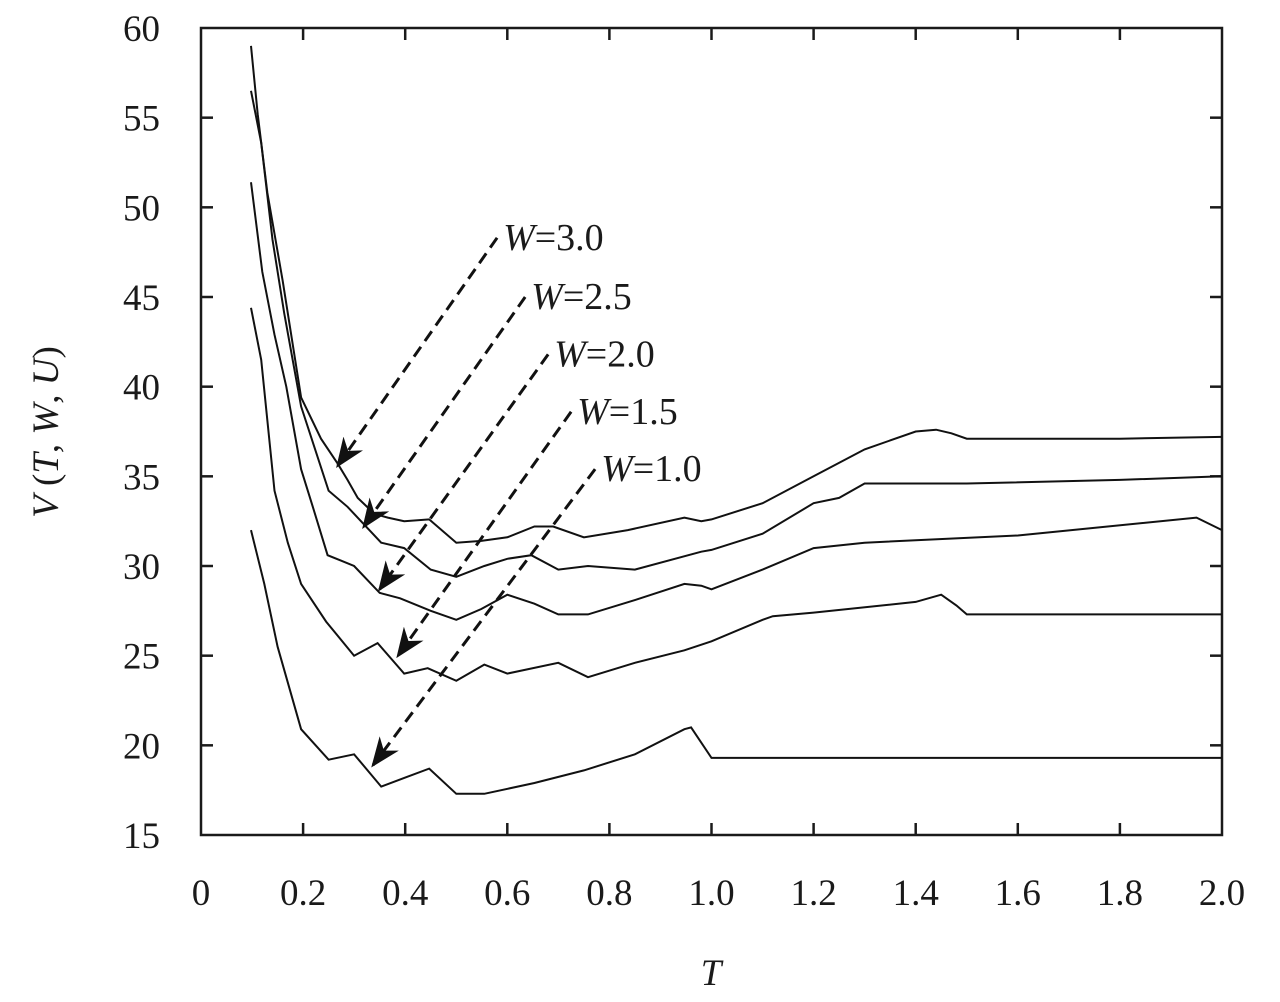 The image size is (1280, 1002). Describe the element at coordinates (141, 477) in the screenshot. I see `y-tick-label: 35` at that location.